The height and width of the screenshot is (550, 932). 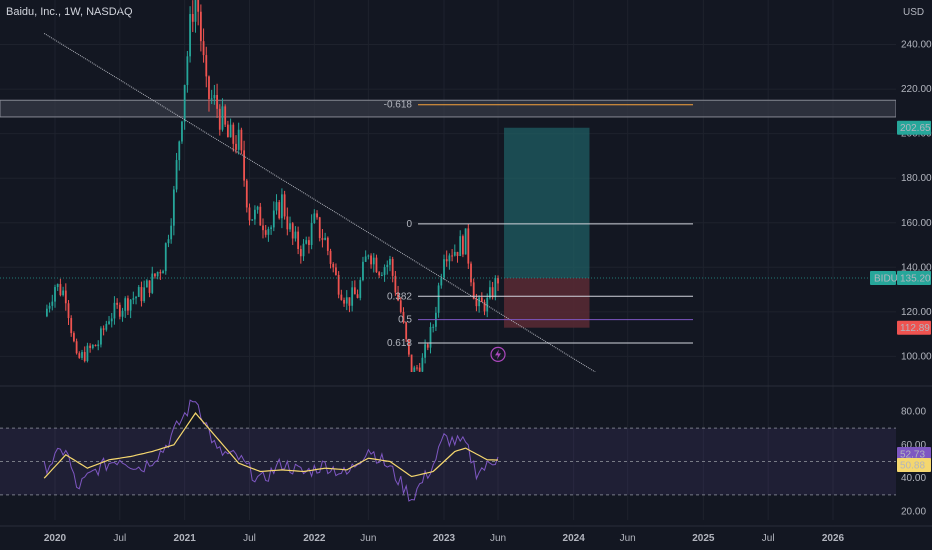 I want to click on rsi-tick-label: 40.00, so click(x=913, y=478).